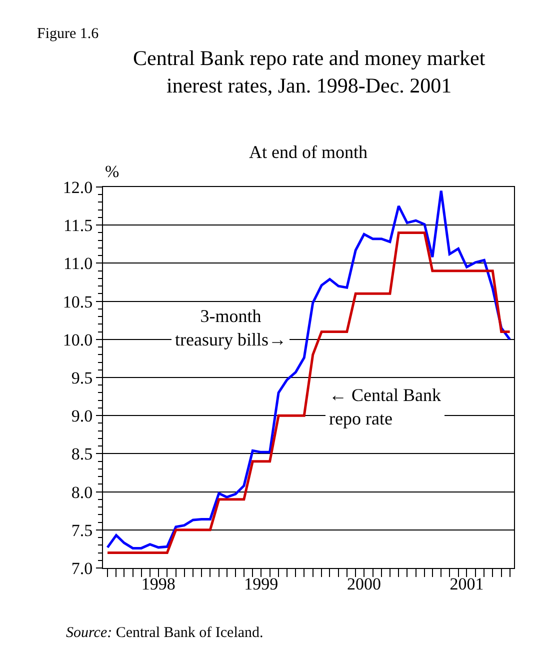  I want to click on x-tick-label: 2000, so click(364, 584).